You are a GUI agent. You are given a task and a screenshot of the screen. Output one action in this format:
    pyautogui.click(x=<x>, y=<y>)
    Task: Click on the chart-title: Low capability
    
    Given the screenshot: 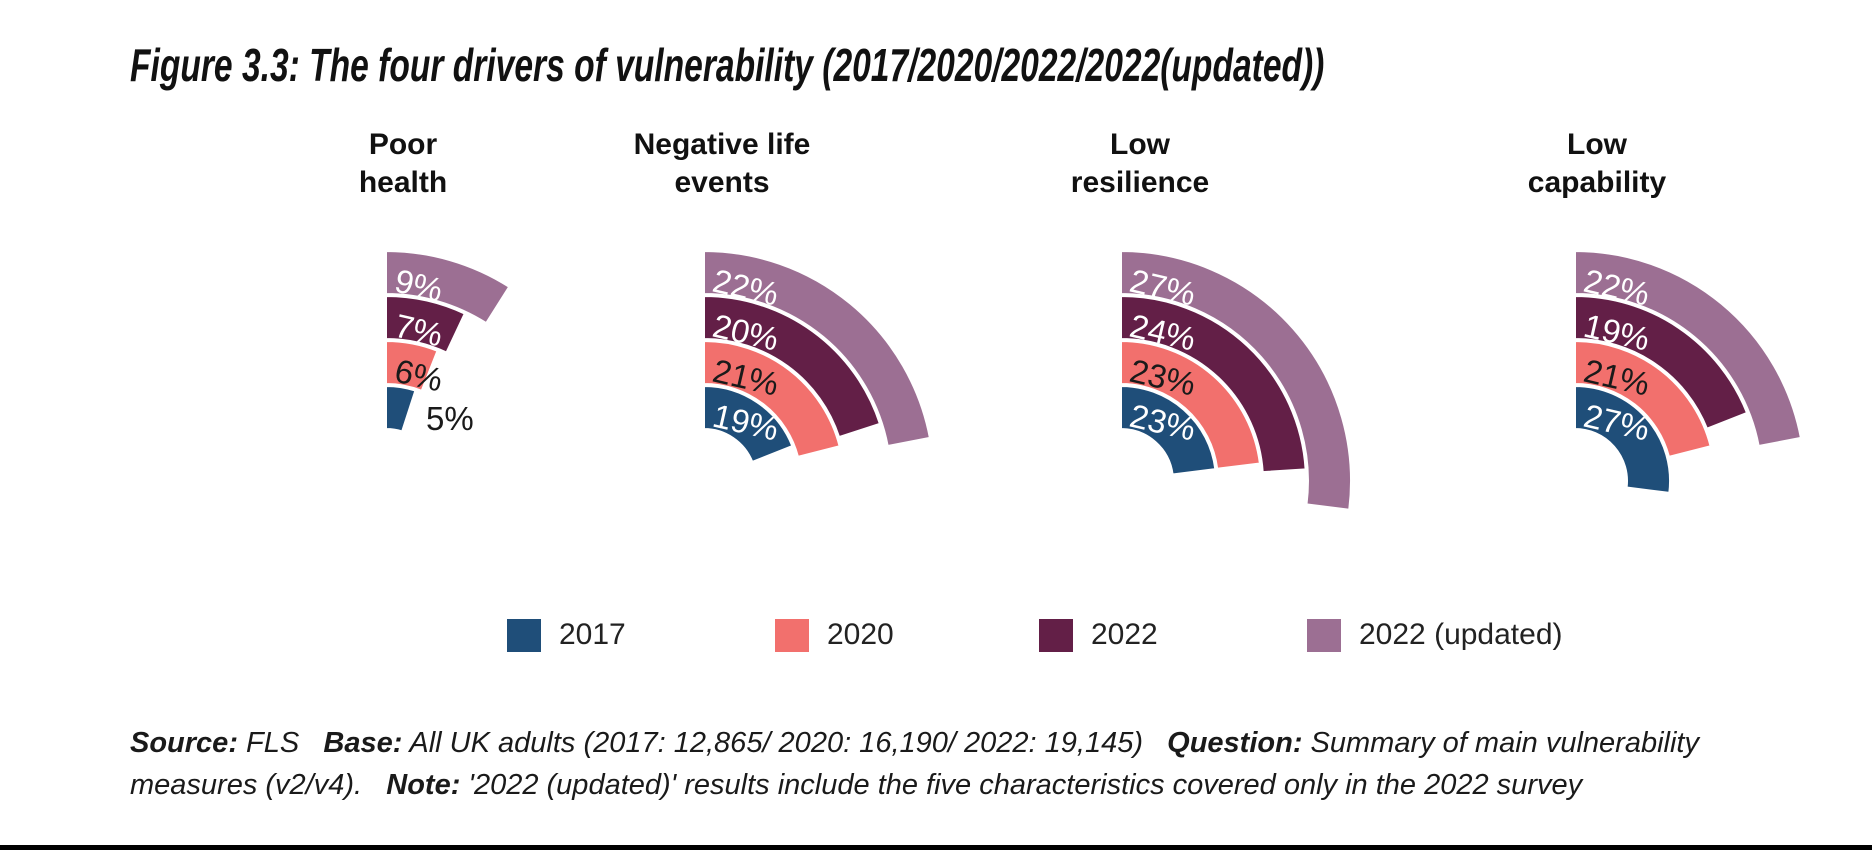 What is the action you would take?
    pyautogui.click(x=1597, y=163)
    